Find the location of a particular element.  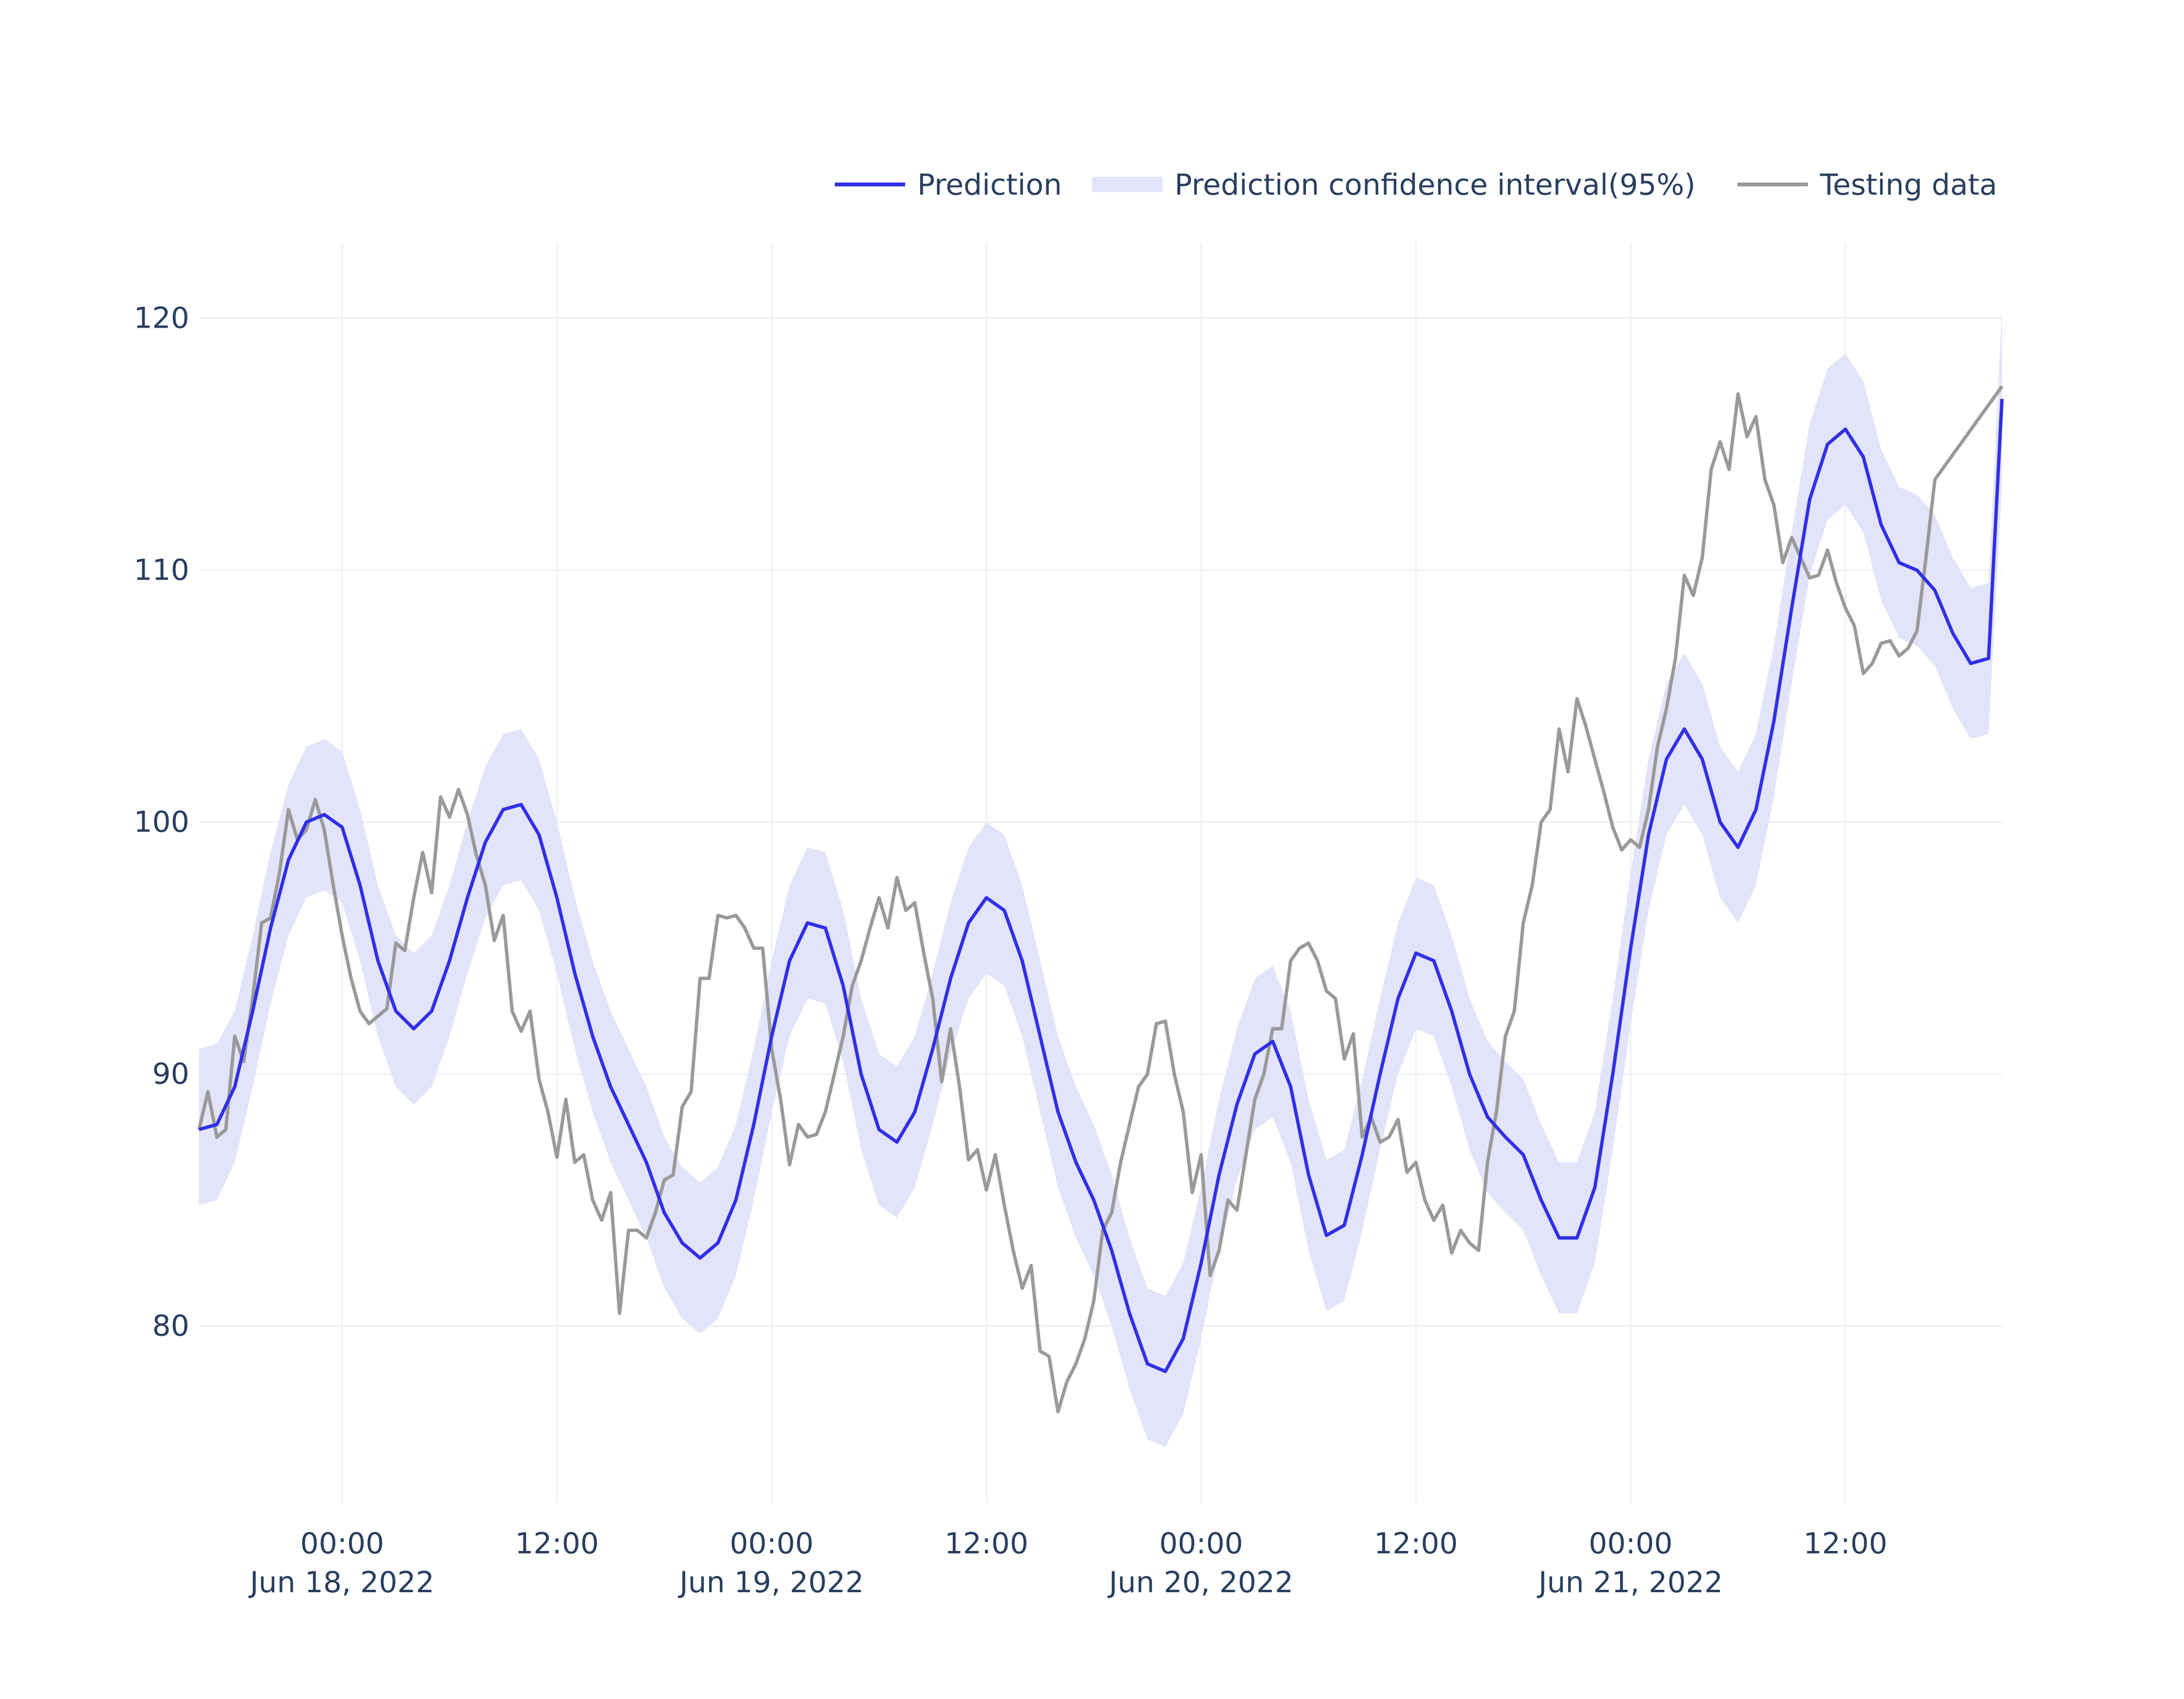

y-tick-label: 90 is located at coordinates (170, 1074).